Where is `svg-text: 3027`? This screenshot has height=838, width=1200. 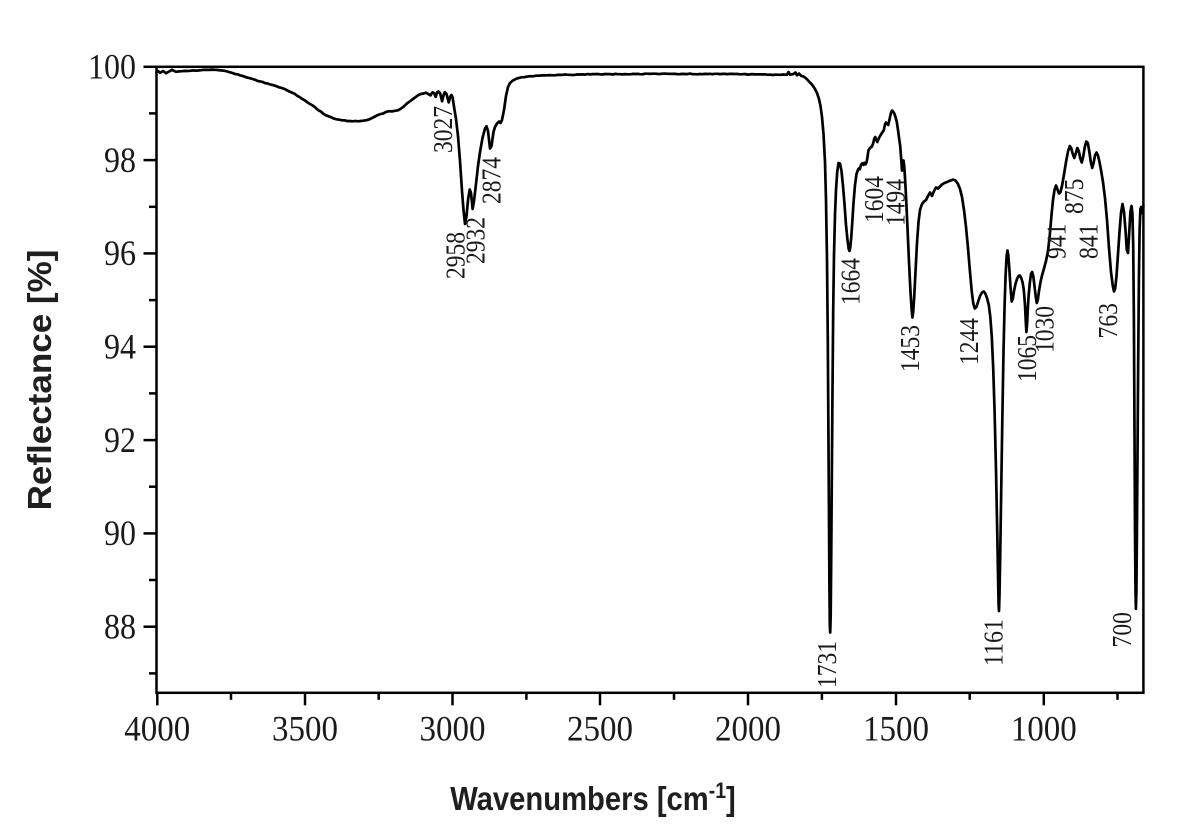
svg-text: 3027 is located at coordinates (443, 129).